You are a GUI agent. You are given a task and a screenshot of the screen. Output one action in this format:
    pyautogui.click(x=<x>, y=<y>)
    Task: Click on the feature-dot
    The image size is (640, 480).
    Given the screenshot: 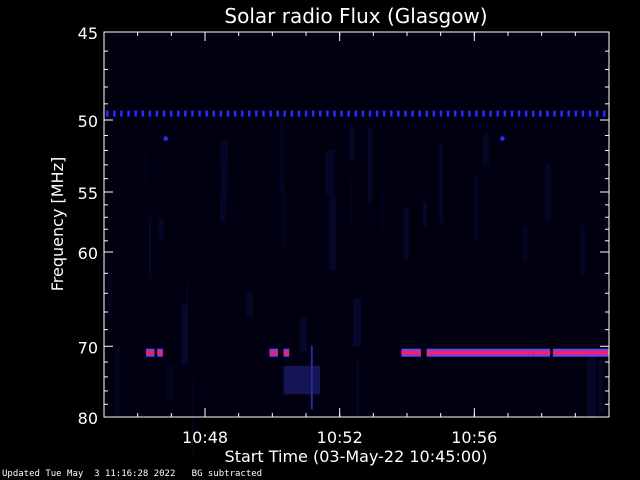 What is the action you would take?
    pyautogui.click(x=502, y=138)
    